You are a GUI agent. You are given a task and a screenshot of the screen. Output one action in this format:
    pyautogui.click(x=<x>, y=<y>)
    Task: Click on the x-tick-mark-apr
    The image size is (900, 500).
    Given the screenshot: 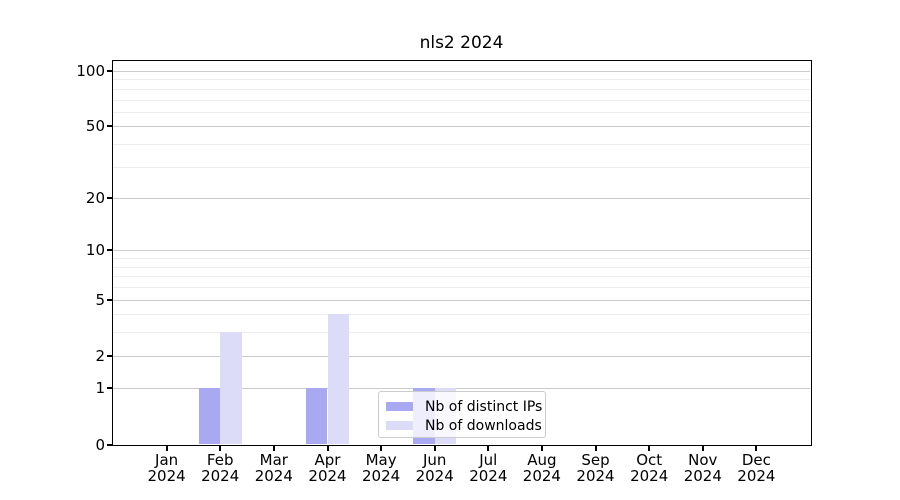 What is the action you would take?
    pyautogui.click(x=327, y=448)
    